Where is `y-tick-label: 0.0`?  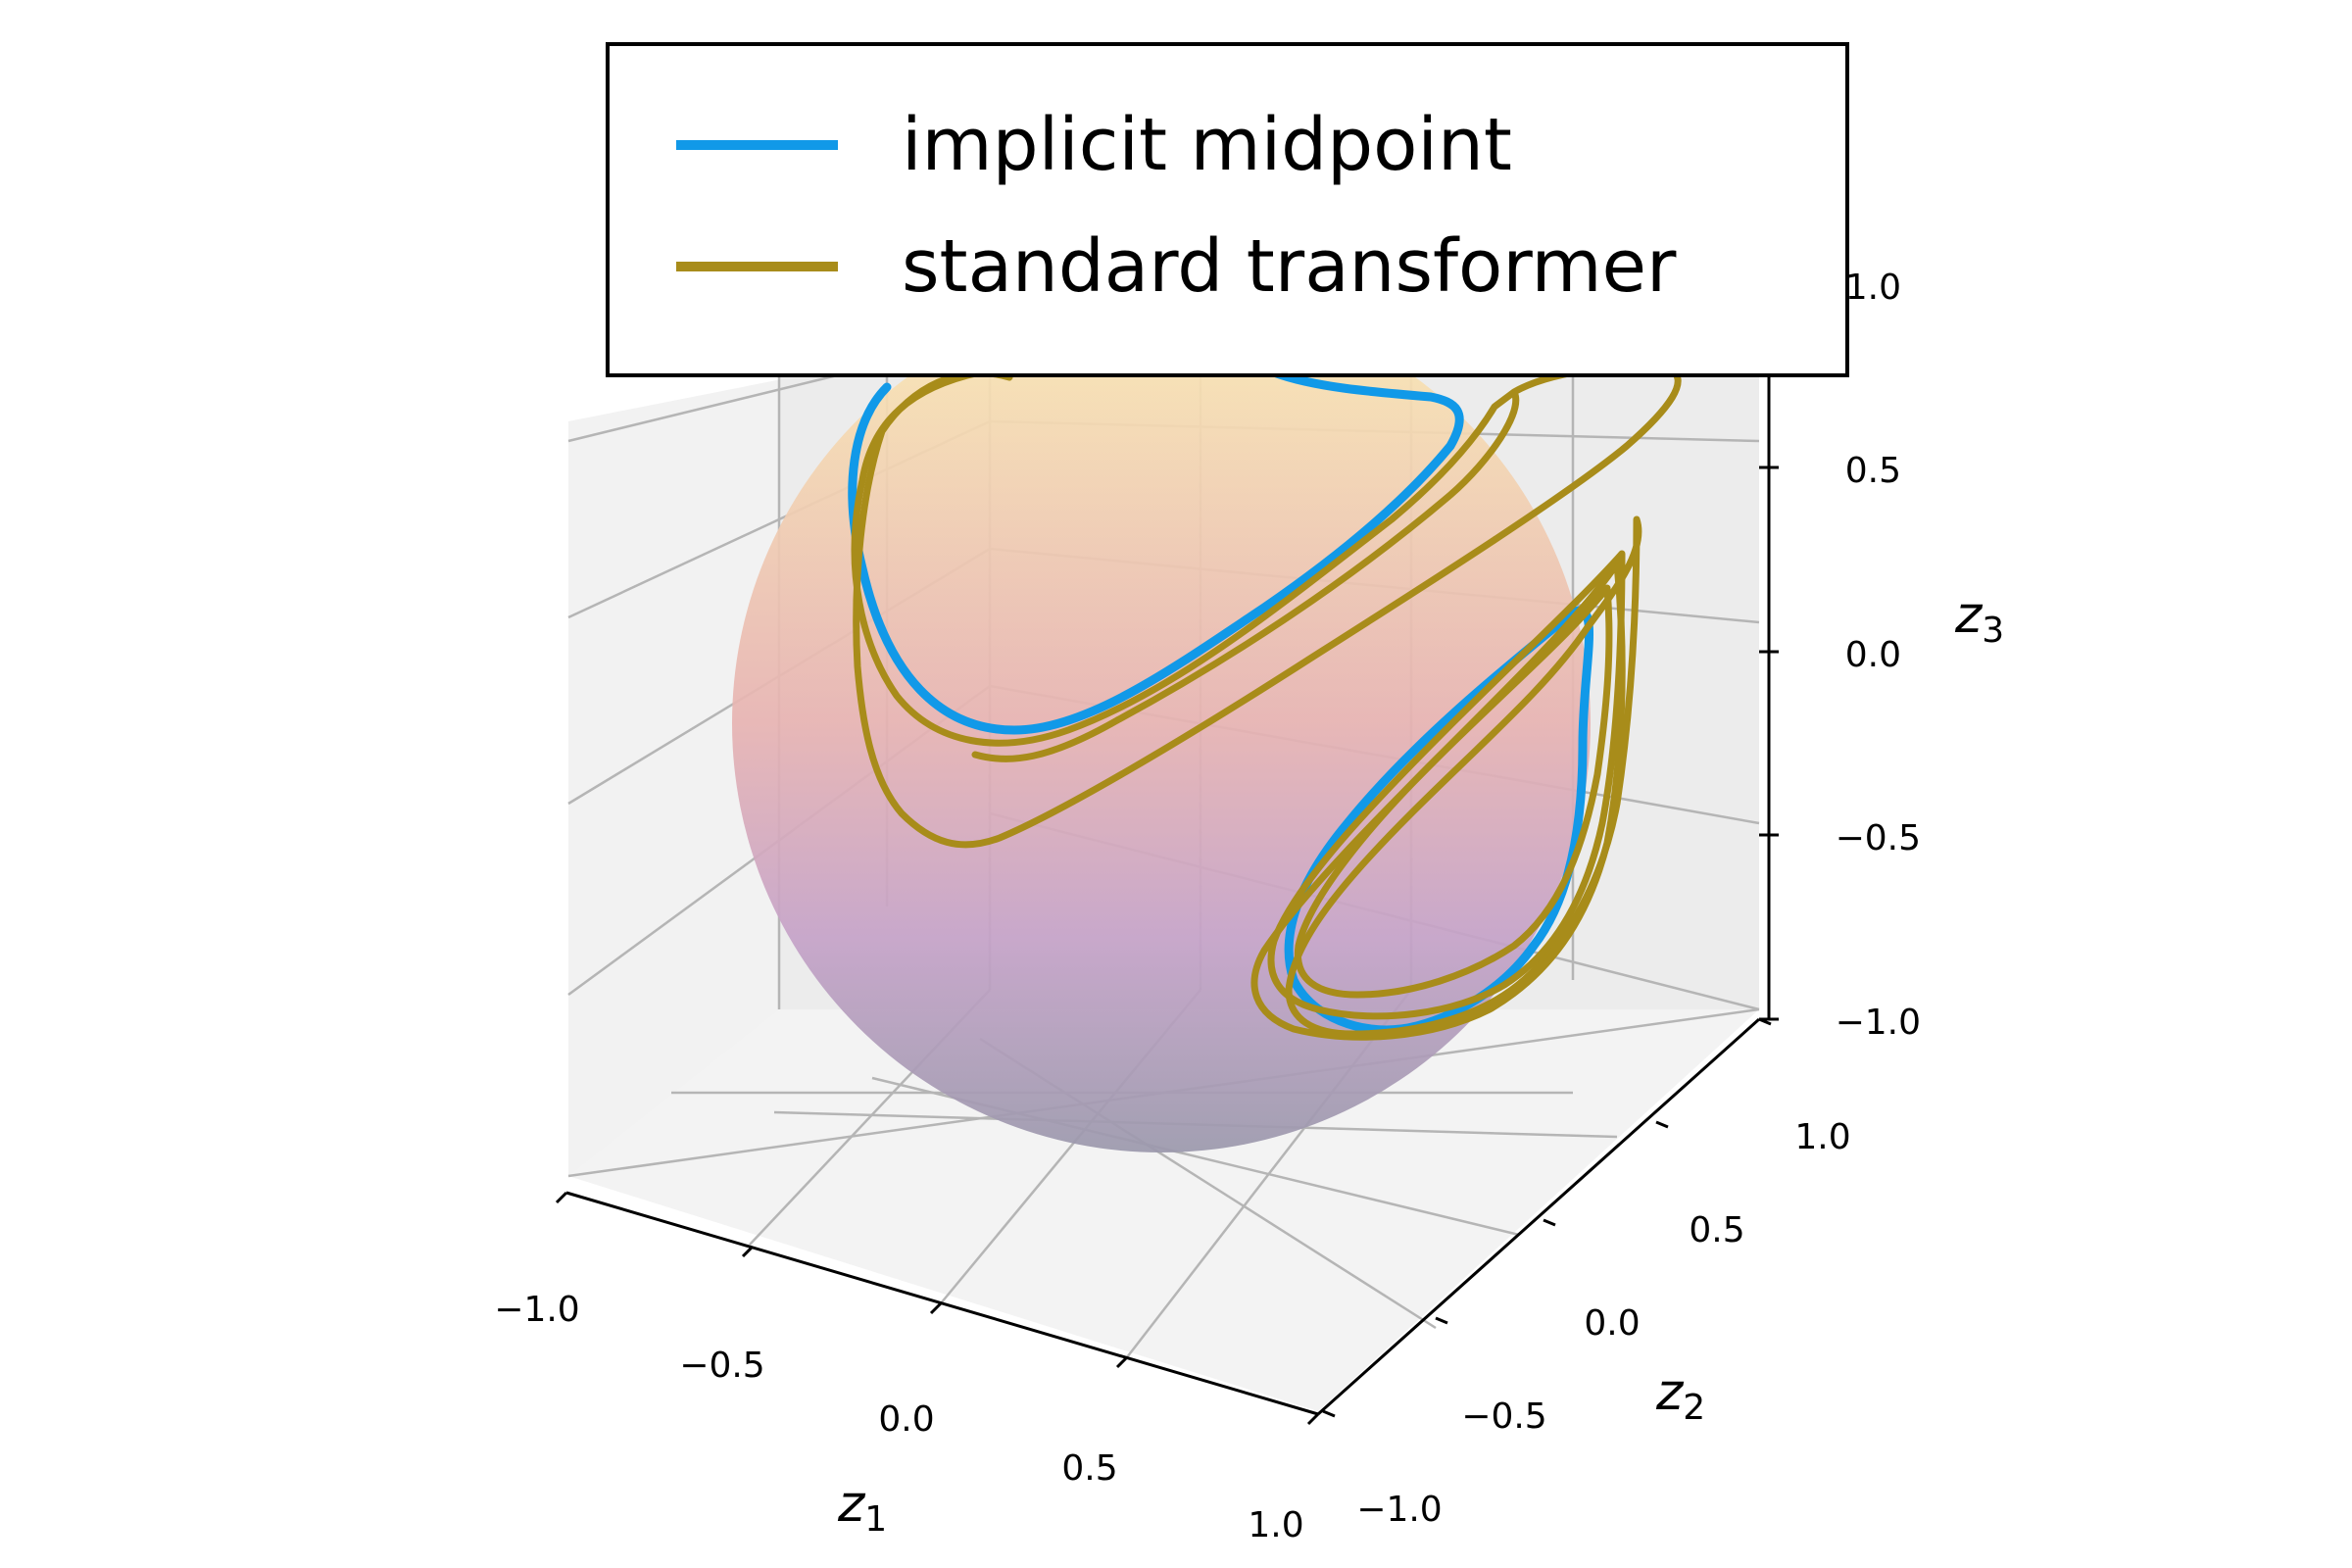
y-tick-label: 0.0 is located at coordinates (1612, 1323).